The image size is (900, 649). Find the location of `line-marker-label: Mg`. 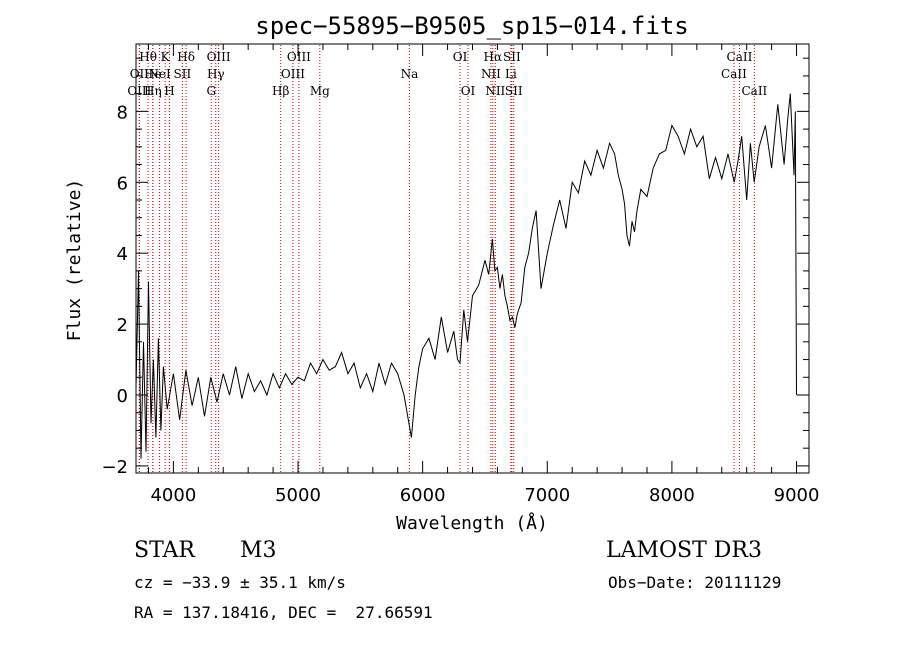

line-marker-label: Mg is located at coordinates (320, 91).